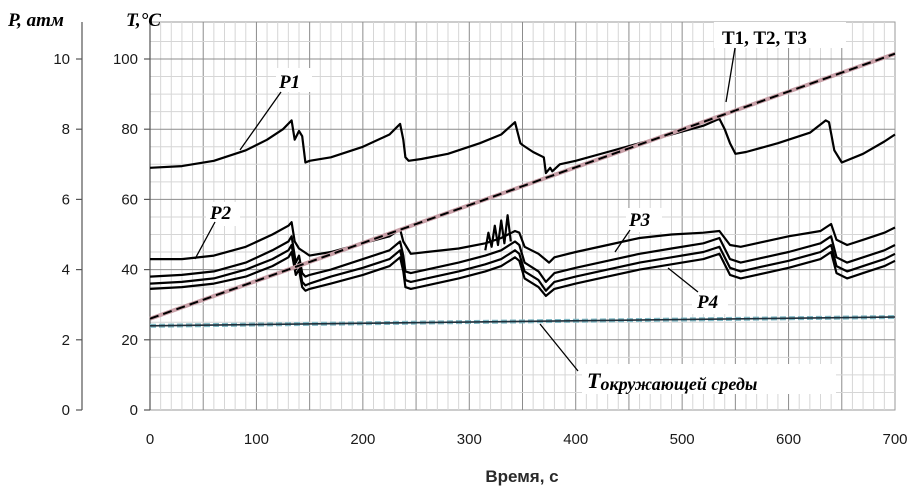 This screenshot has width=917, height=491. I want to click on annotation-tamb: Tокружающей среды, so click(672, 381).